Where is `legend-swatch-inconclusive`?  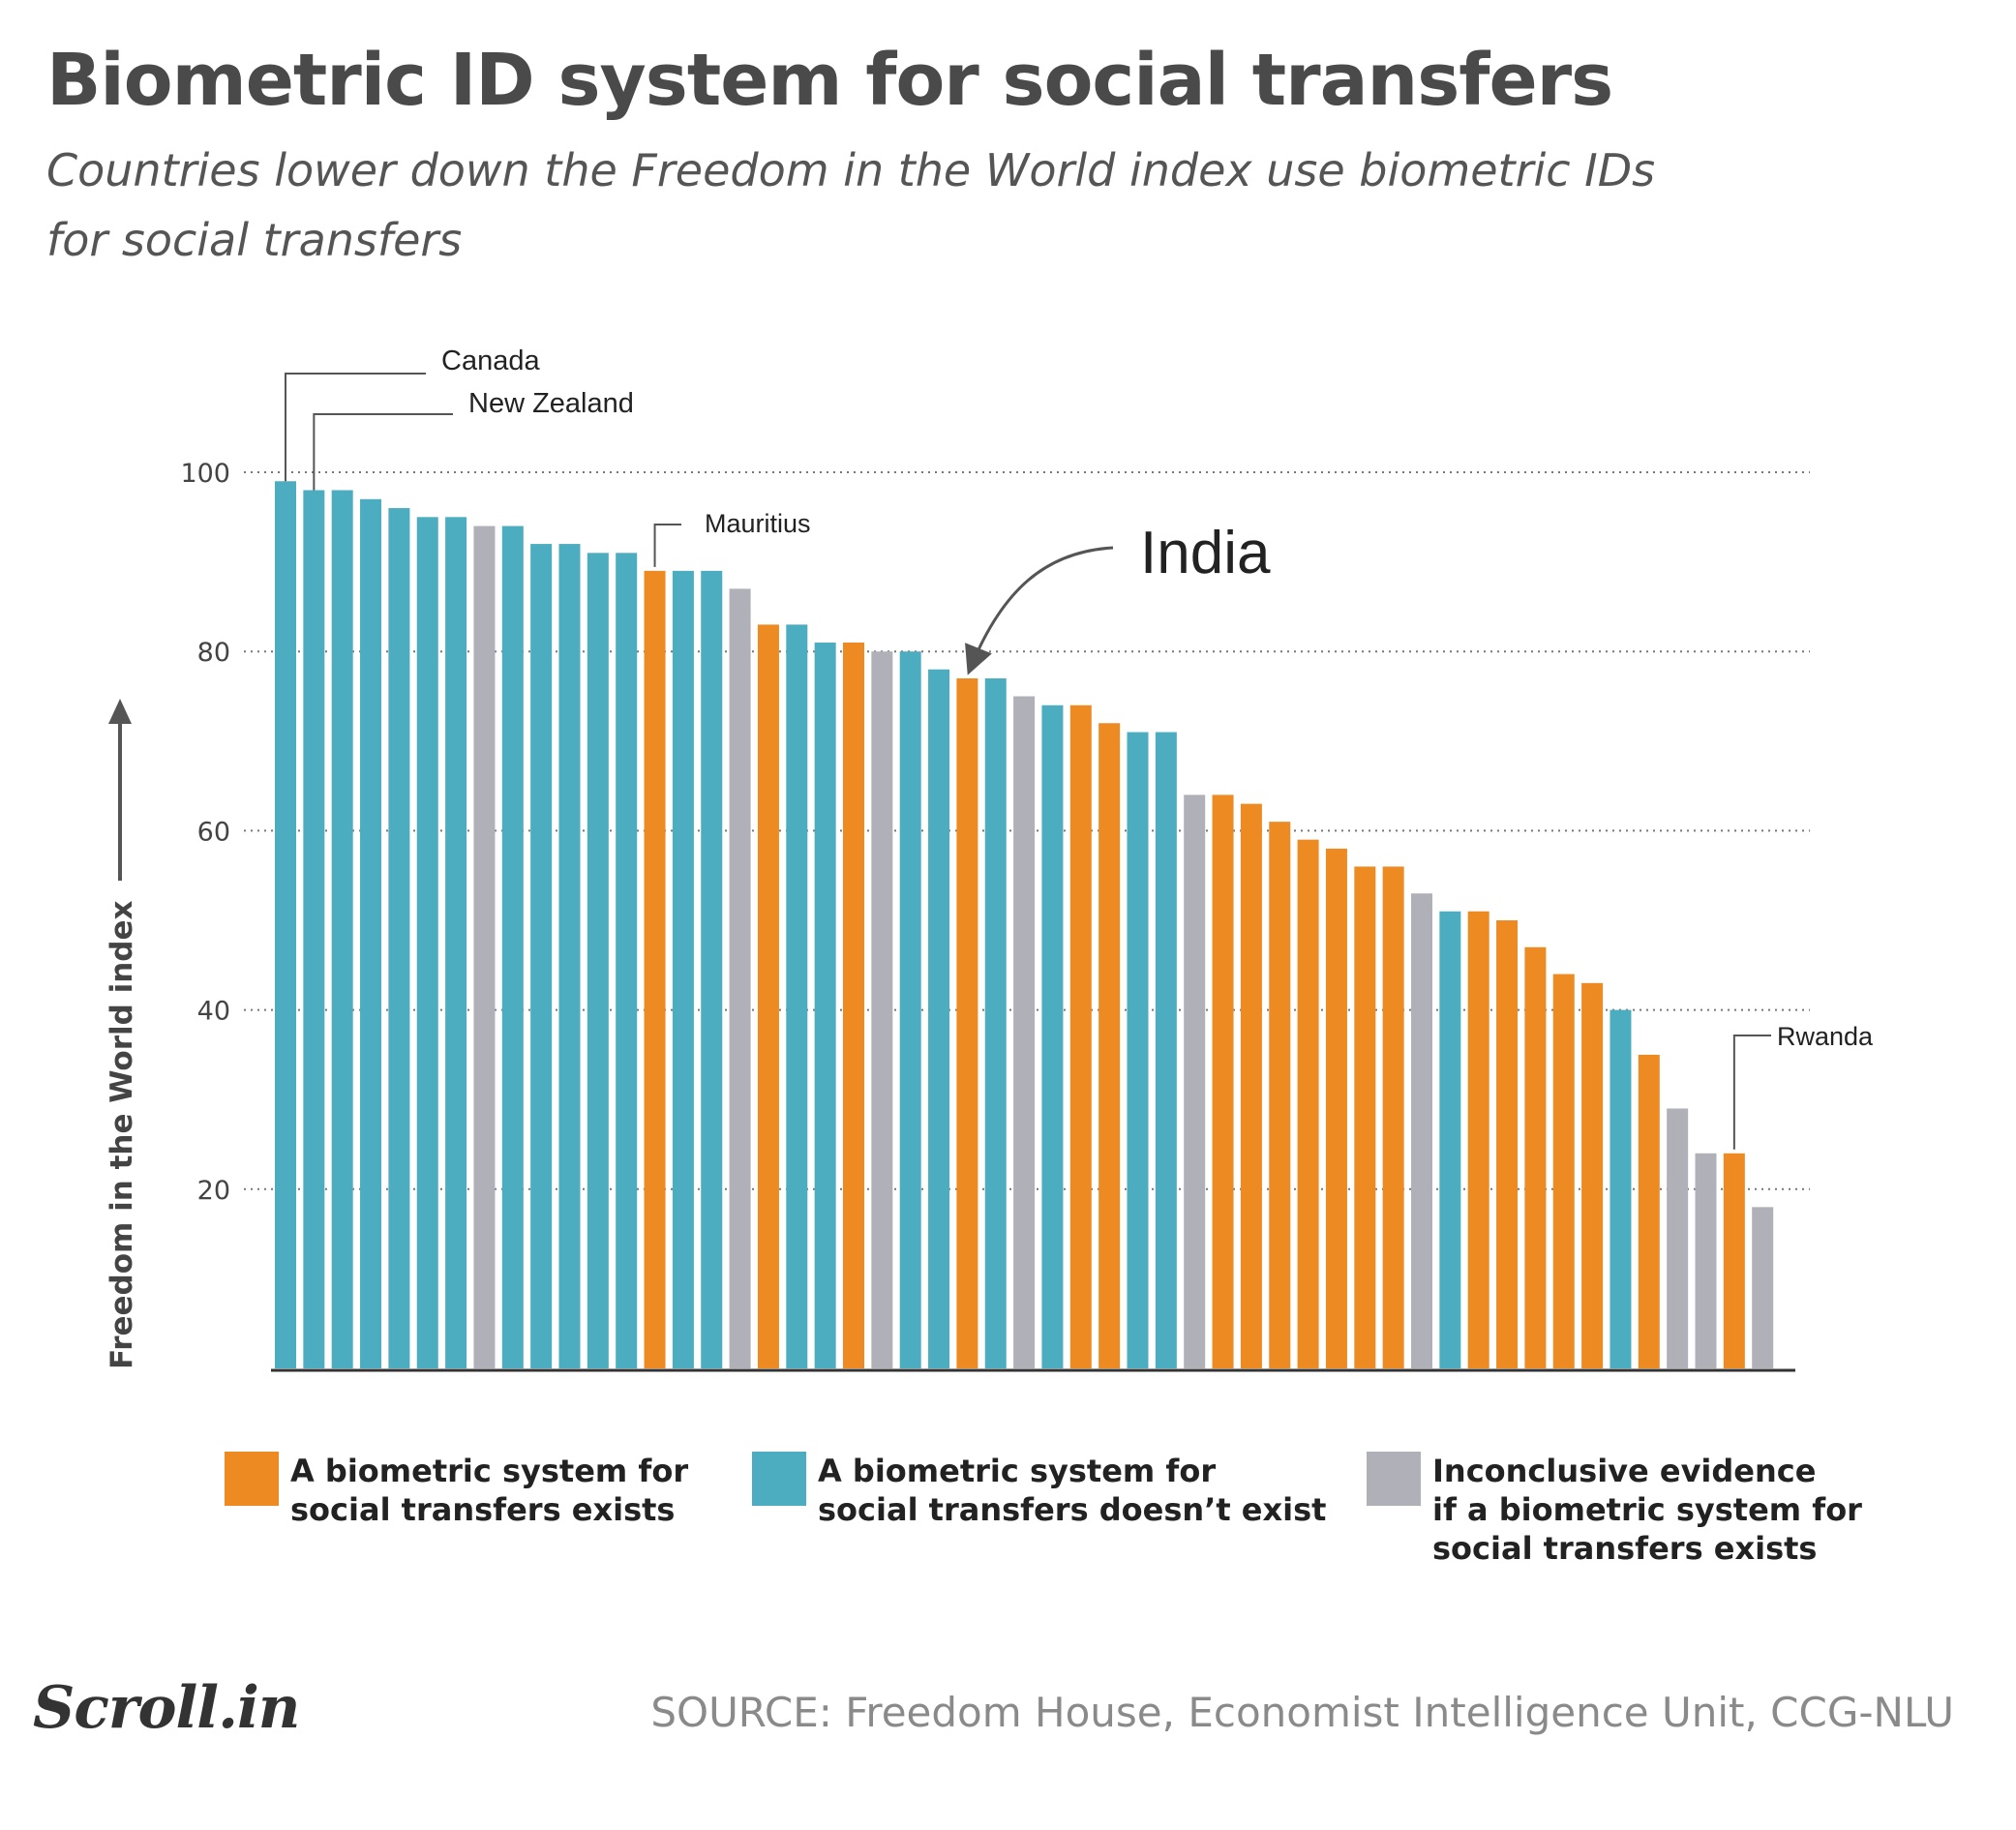
legend-swatch-inconclusive is located at coordinates (1394, 1479).